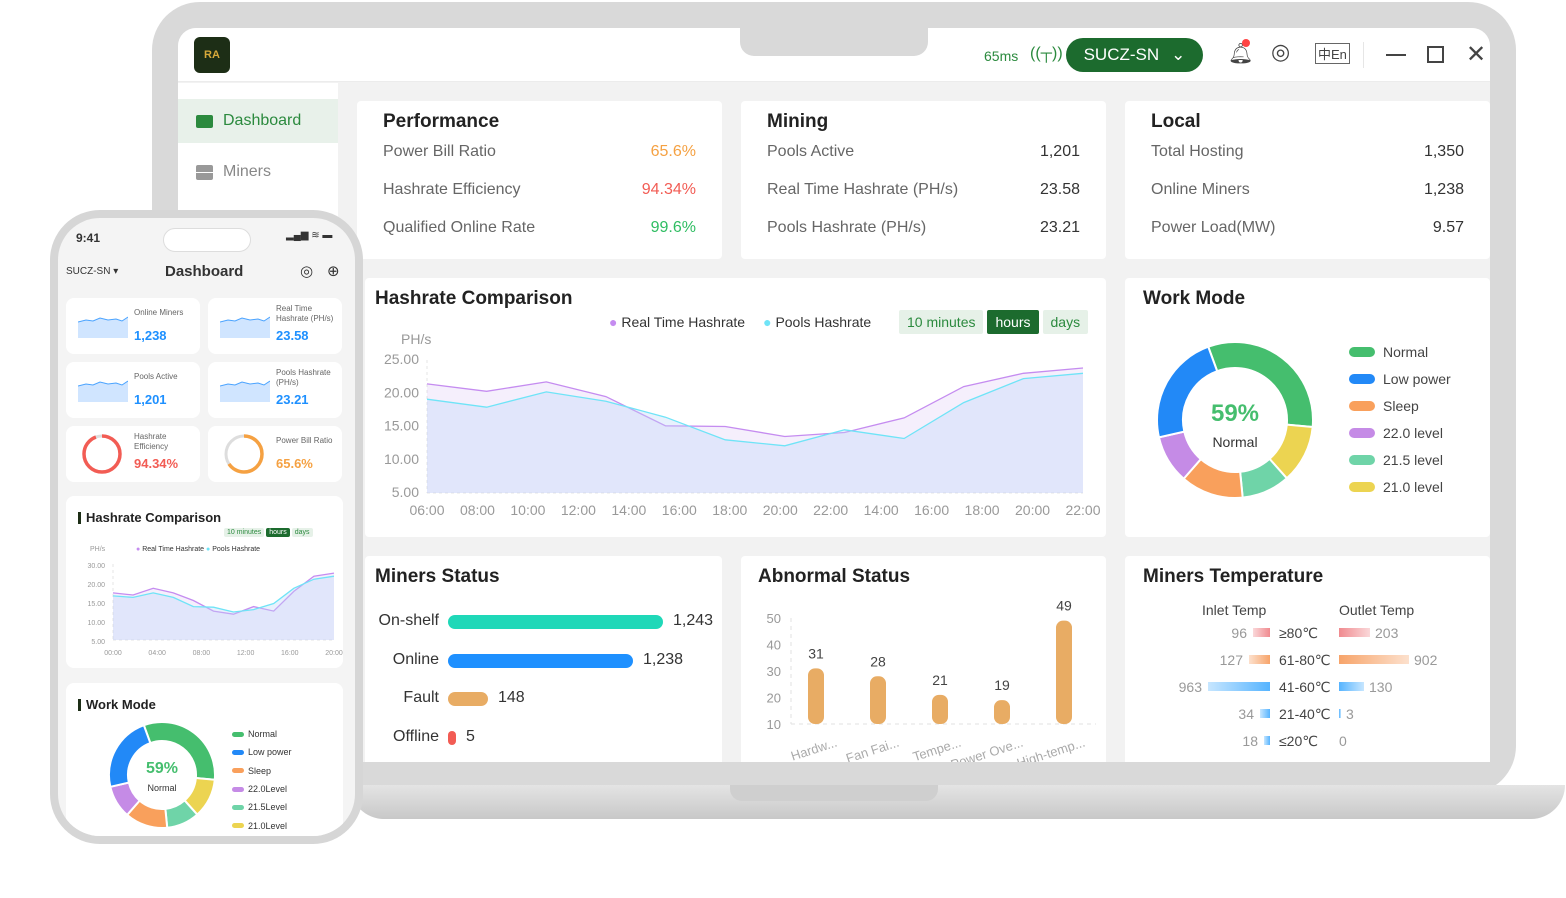 This screenshot has height=898, width=1566. I want to click on inlet-value: 18, so click(1250, 741).